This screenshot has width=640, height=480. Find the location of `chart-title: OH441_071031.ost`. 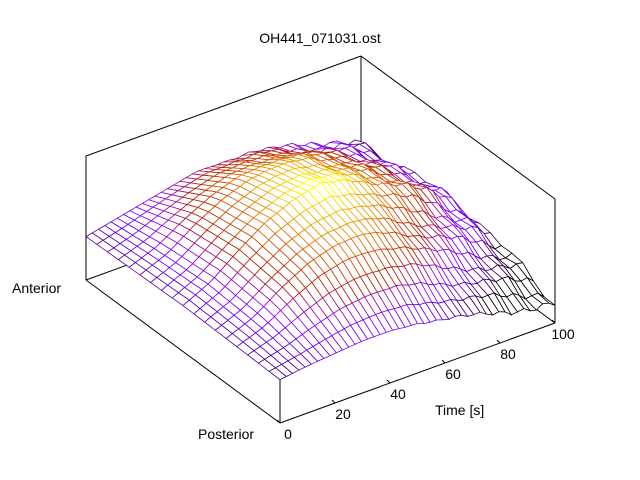

chart-title: OH441_071031.ost is located at coordinates (320, 38).